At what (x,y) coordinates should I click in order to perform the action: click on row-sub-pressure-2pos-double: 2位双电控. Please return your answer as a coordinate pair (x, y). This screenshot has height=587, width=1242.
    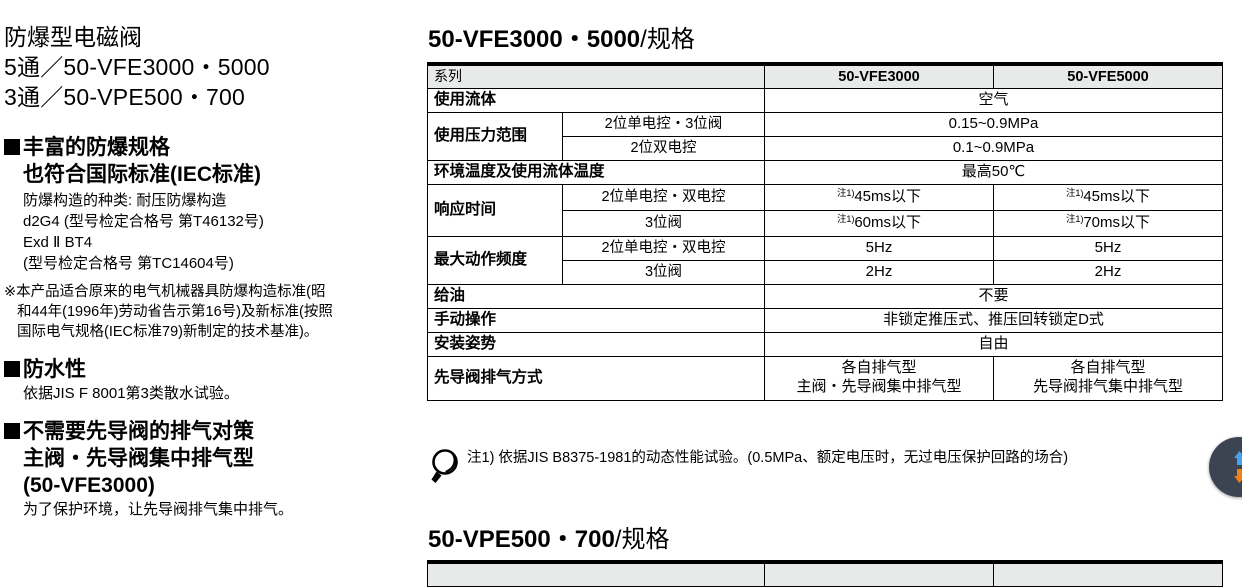
    Looking at the image, I should click on (664, 148).